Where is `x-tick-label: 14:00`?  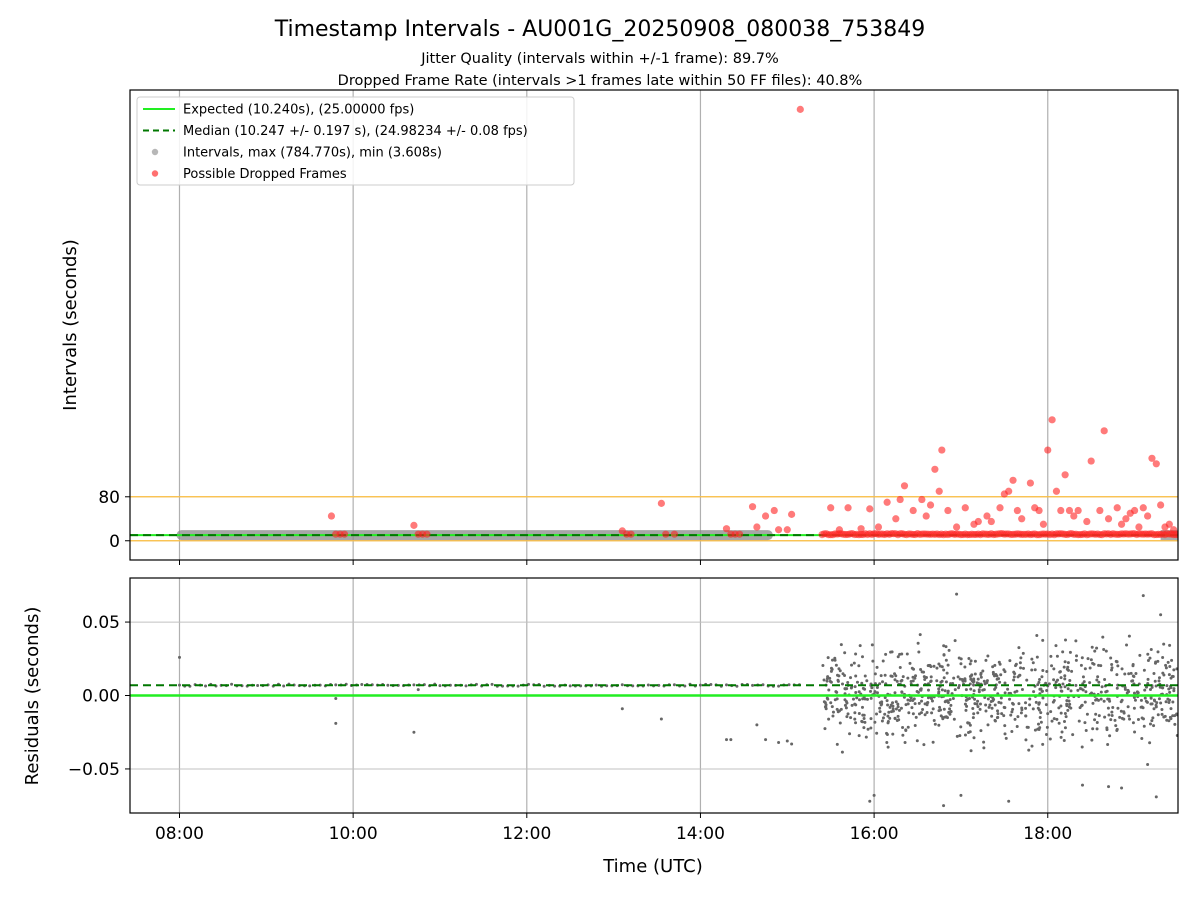 x-tick-label: 14:00 is located at coordinates (700, 834).